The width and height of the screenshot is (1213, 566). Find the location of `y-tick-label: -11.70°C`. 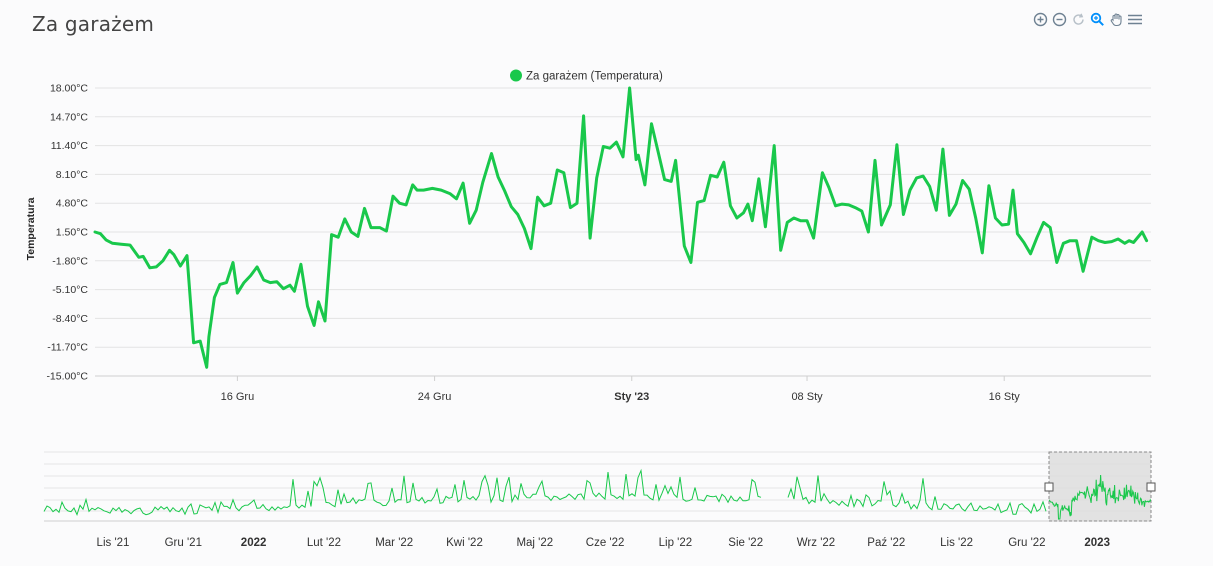

y-tick-label: -11.70°C is located at coordinates (67, 348).